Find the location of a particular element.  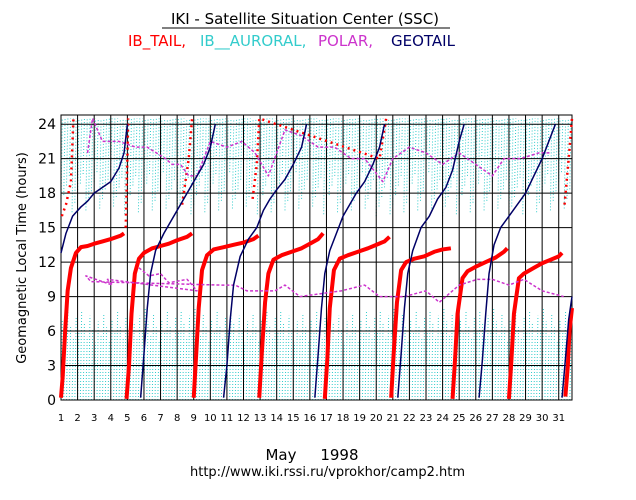

x-tick-label: 19 is located at coordinates (359, 418).